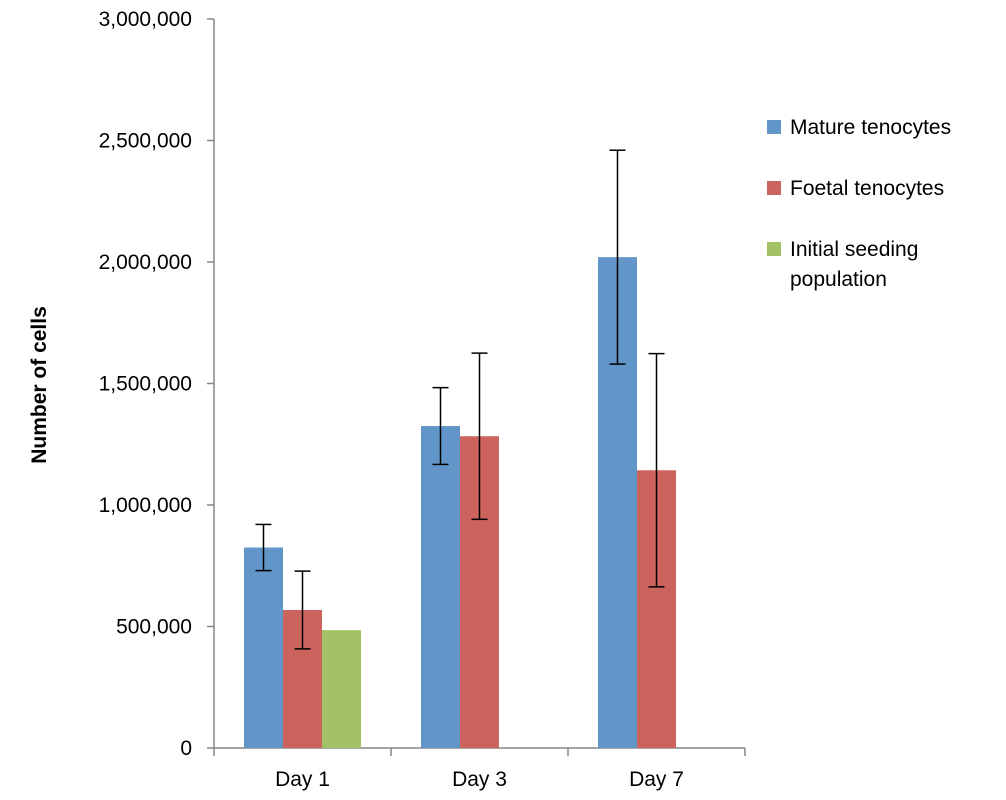 The width and height of the screenshot is (1006, 800). I want to click on x-tick-label: Day 7, so click(656, 779).